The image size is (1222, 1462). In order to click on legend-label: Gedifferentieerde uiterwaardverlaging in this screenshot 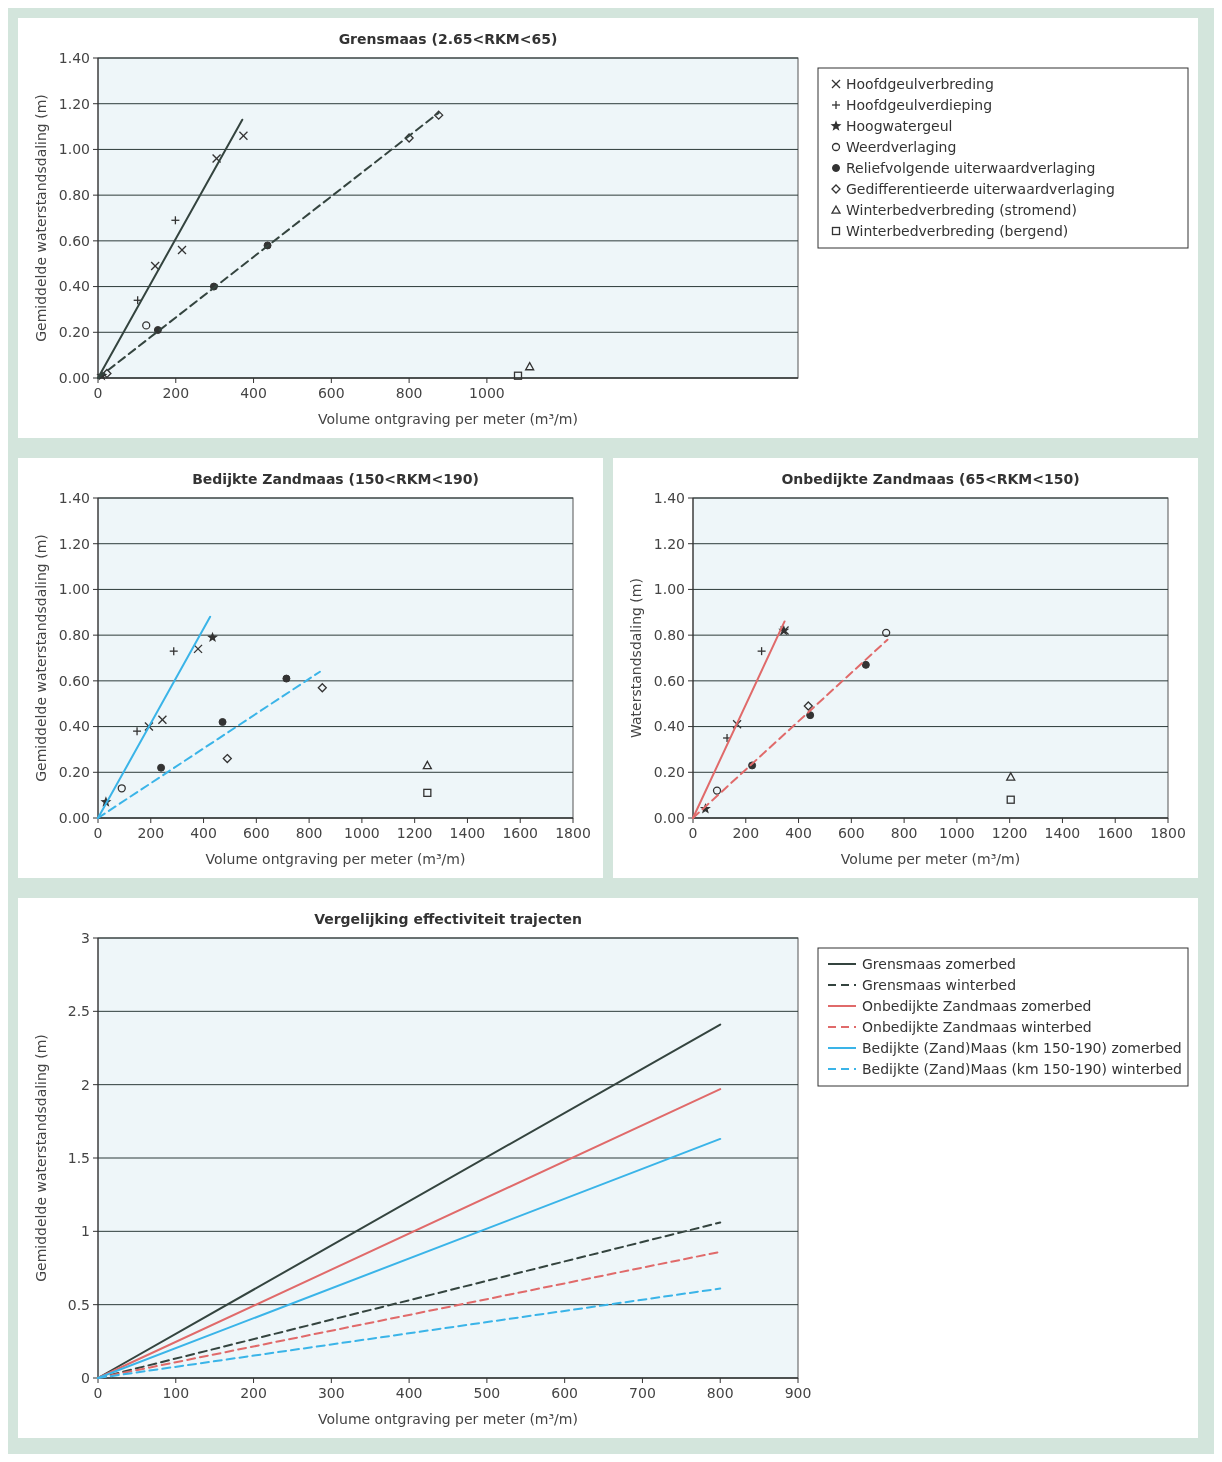, I will do `click(980, 188)`.